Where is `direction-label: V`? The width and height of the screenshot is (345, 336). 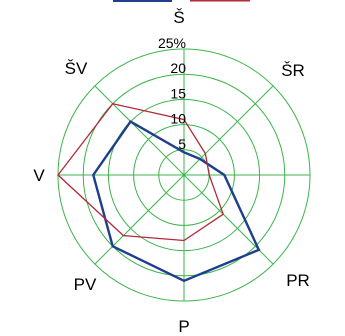
direction-label: V is located at coordinates (39, 175).